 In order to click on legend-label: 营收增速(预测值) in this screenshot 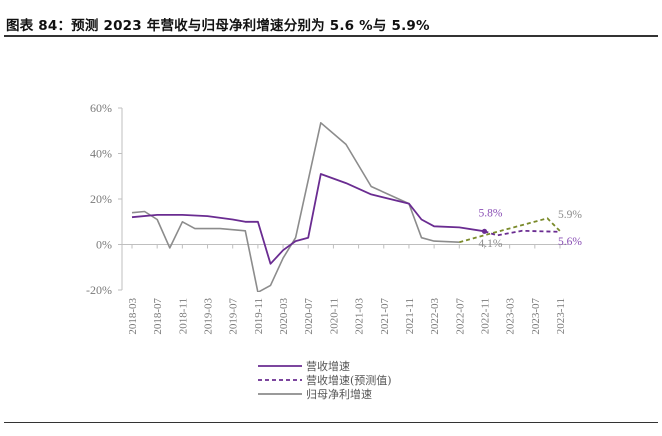, I will do `click(349, 380)`.